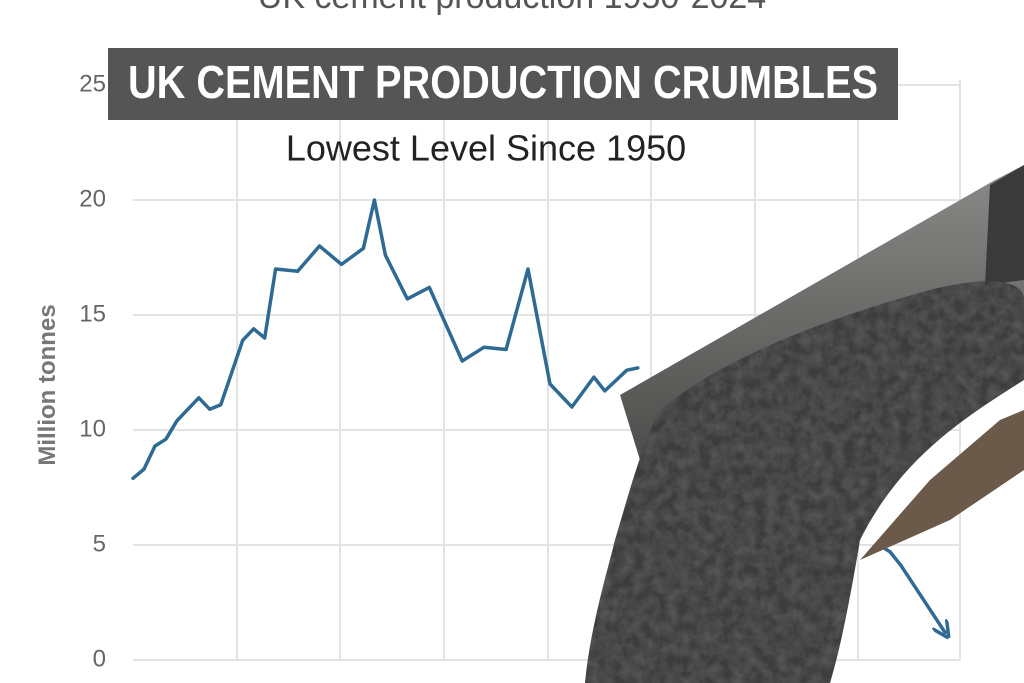 This screenshot has width=1024, height=683. I want to click on chute-edge, so click(942, 485).